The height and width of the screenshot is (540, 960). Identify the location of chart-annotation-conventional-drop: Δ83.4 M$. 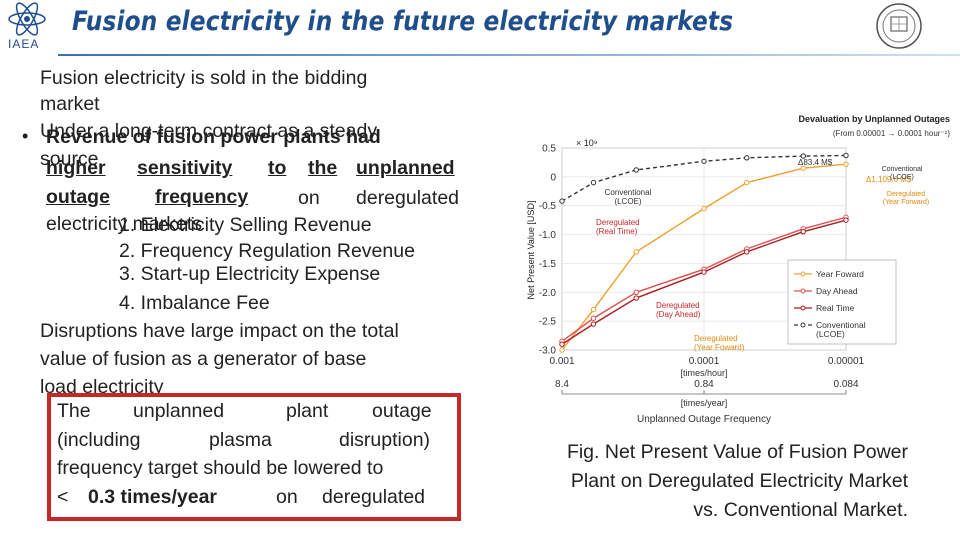
(815, 162).